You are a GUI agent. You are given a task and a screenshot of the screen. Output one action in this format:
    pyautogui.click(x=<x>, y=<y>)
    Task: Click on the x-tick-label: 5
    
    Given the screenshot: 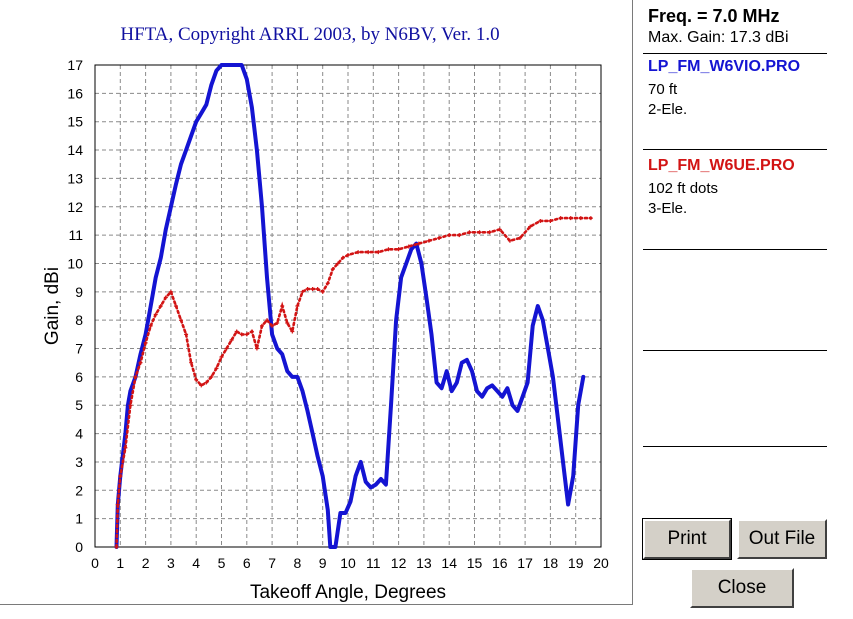 What is the action you would take?
    pyautogui.click(x=222, y=563)
    